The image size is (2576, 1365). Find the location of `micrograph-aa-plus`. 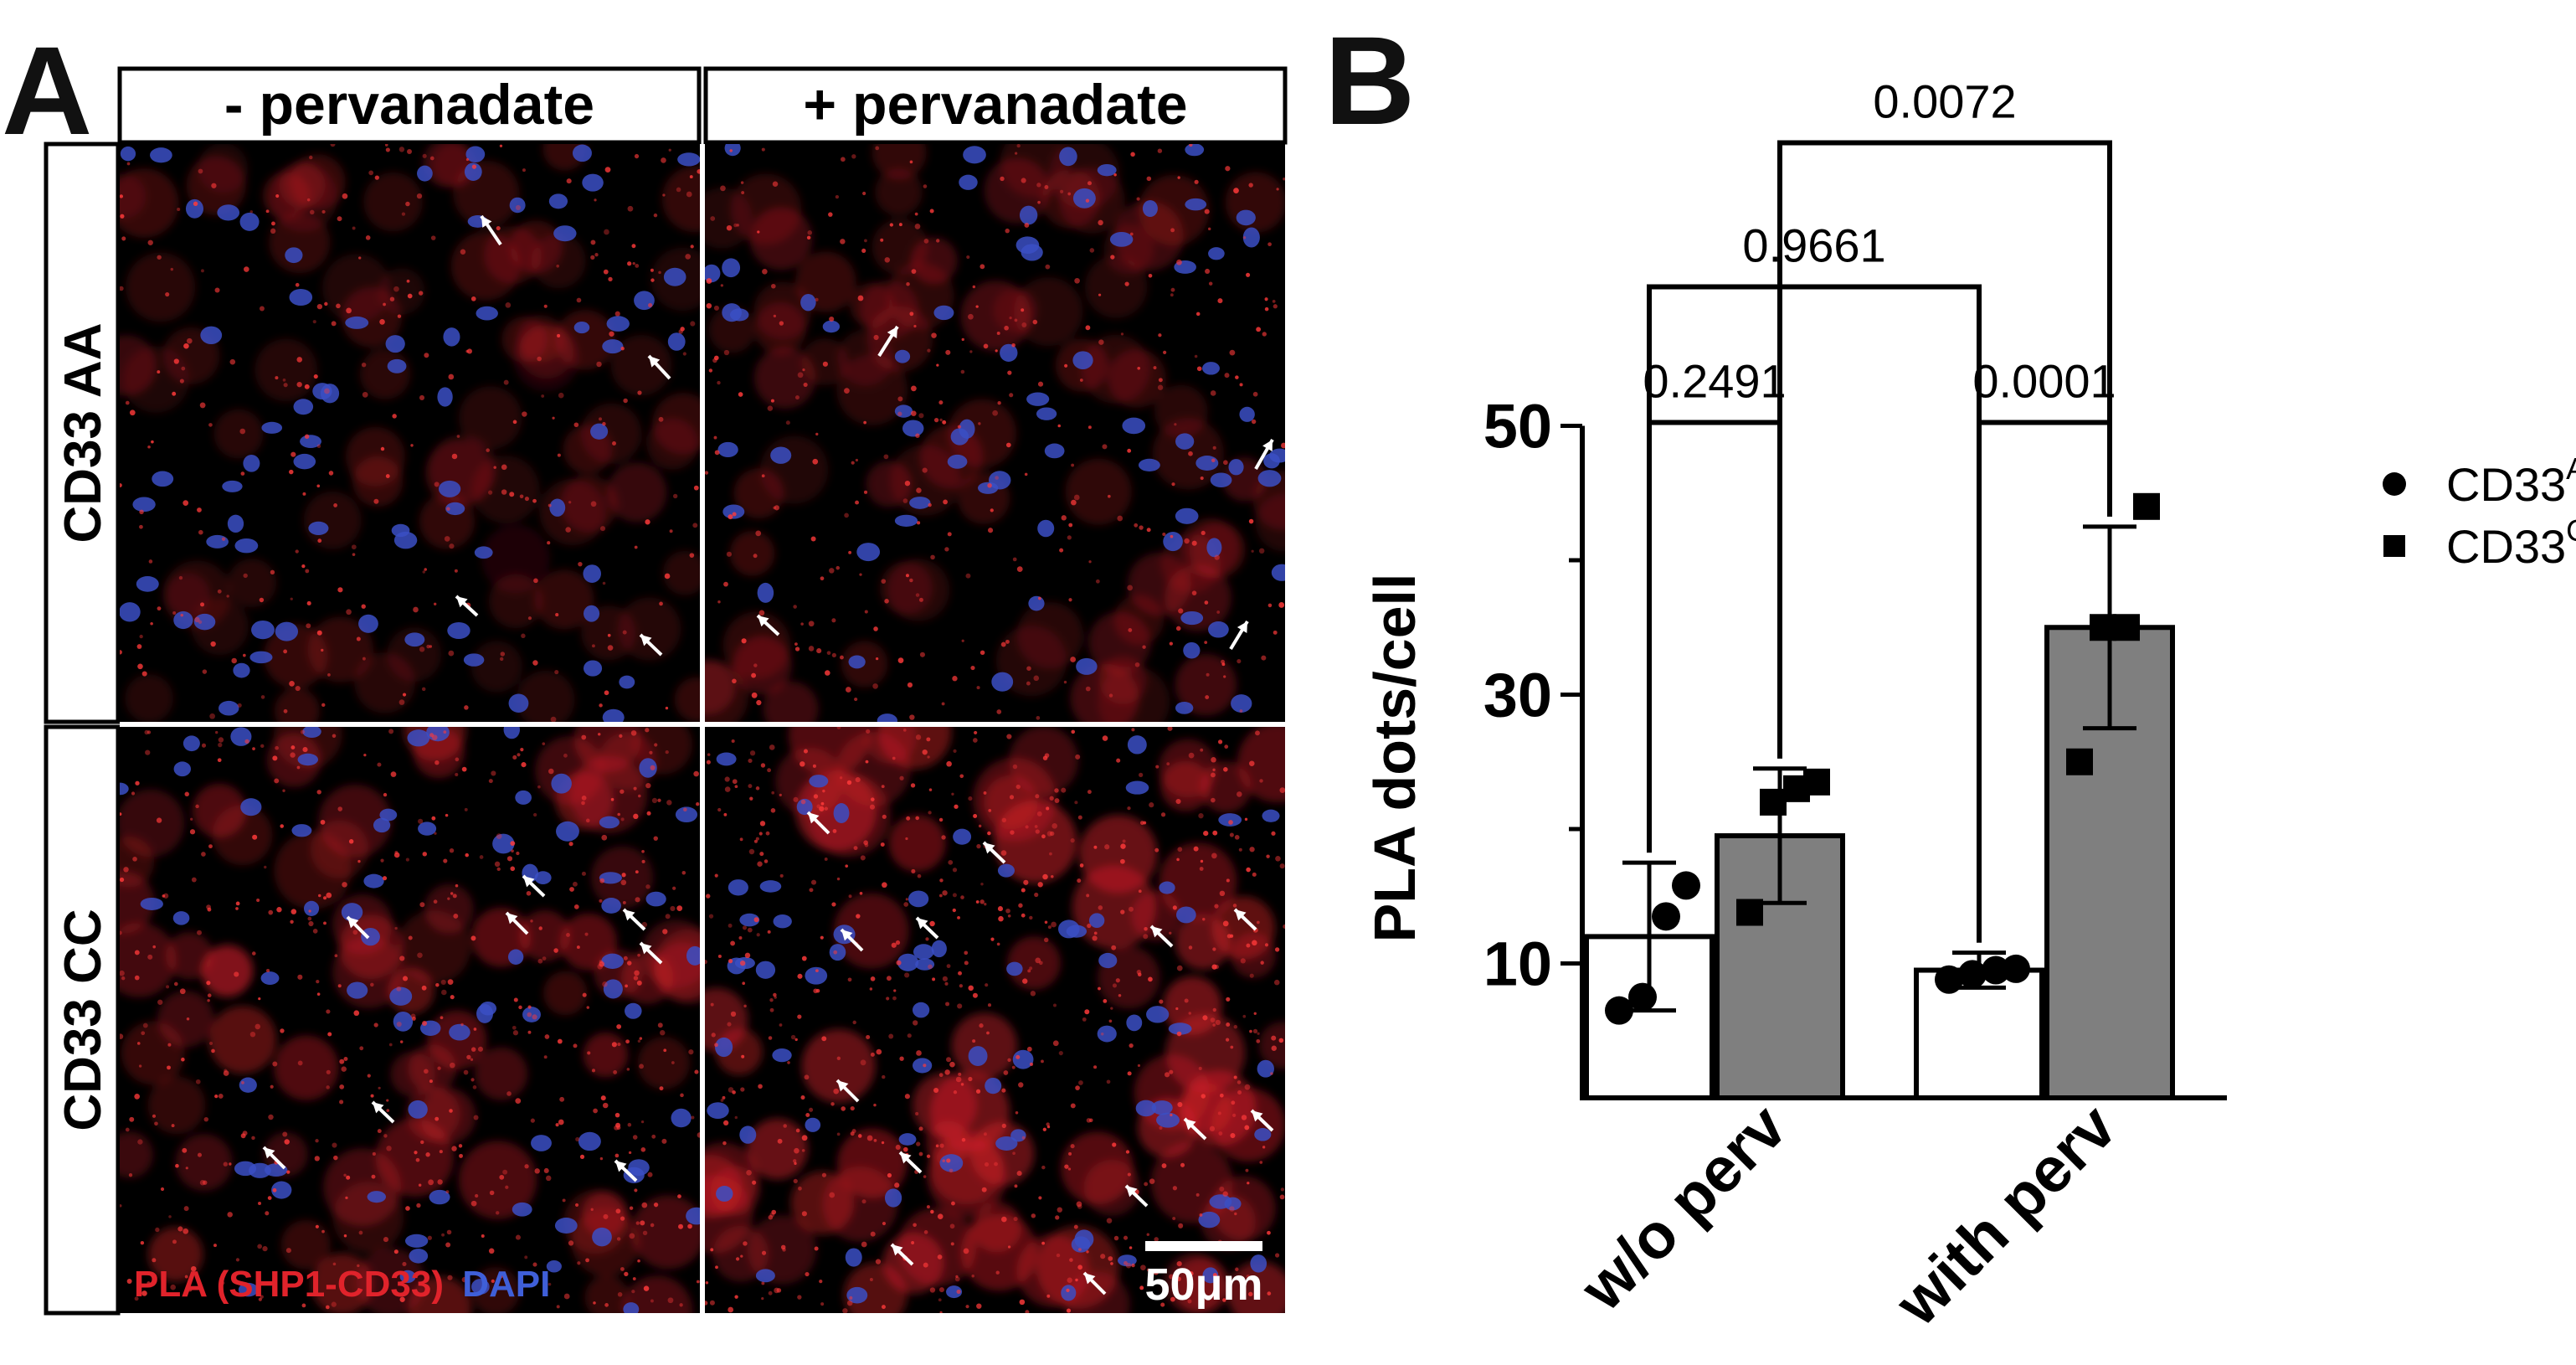

micrograph-aa-plus is located at coordinates (995, 433).